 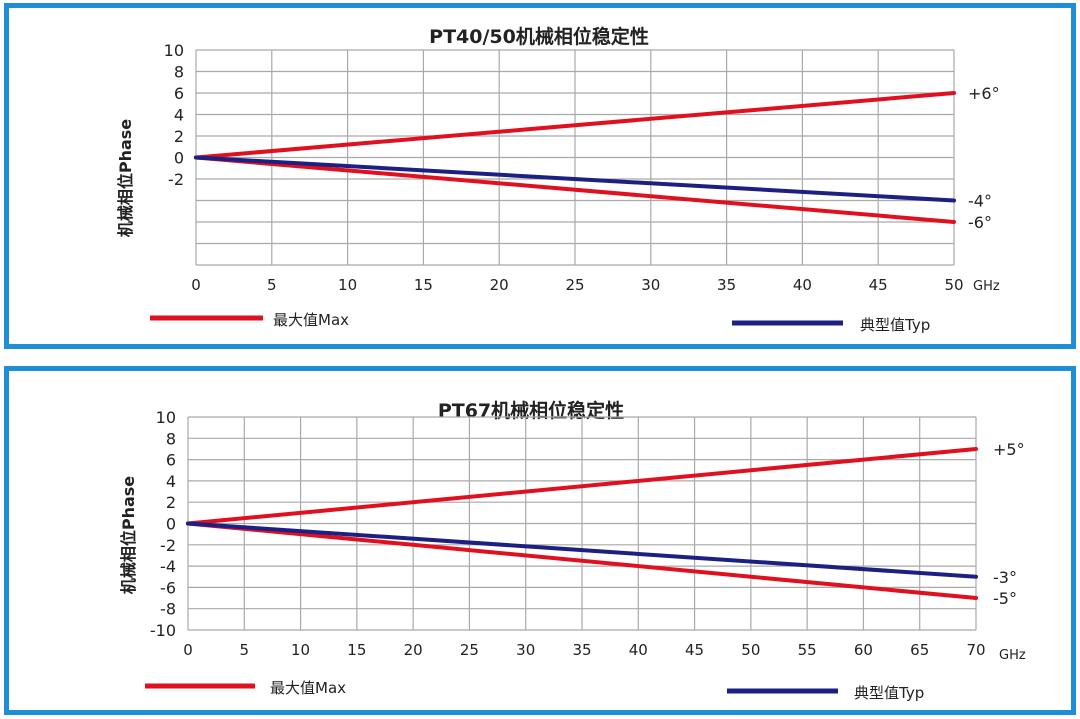 I want to click on y-tick-label: -8, so click(x=168, y=609).